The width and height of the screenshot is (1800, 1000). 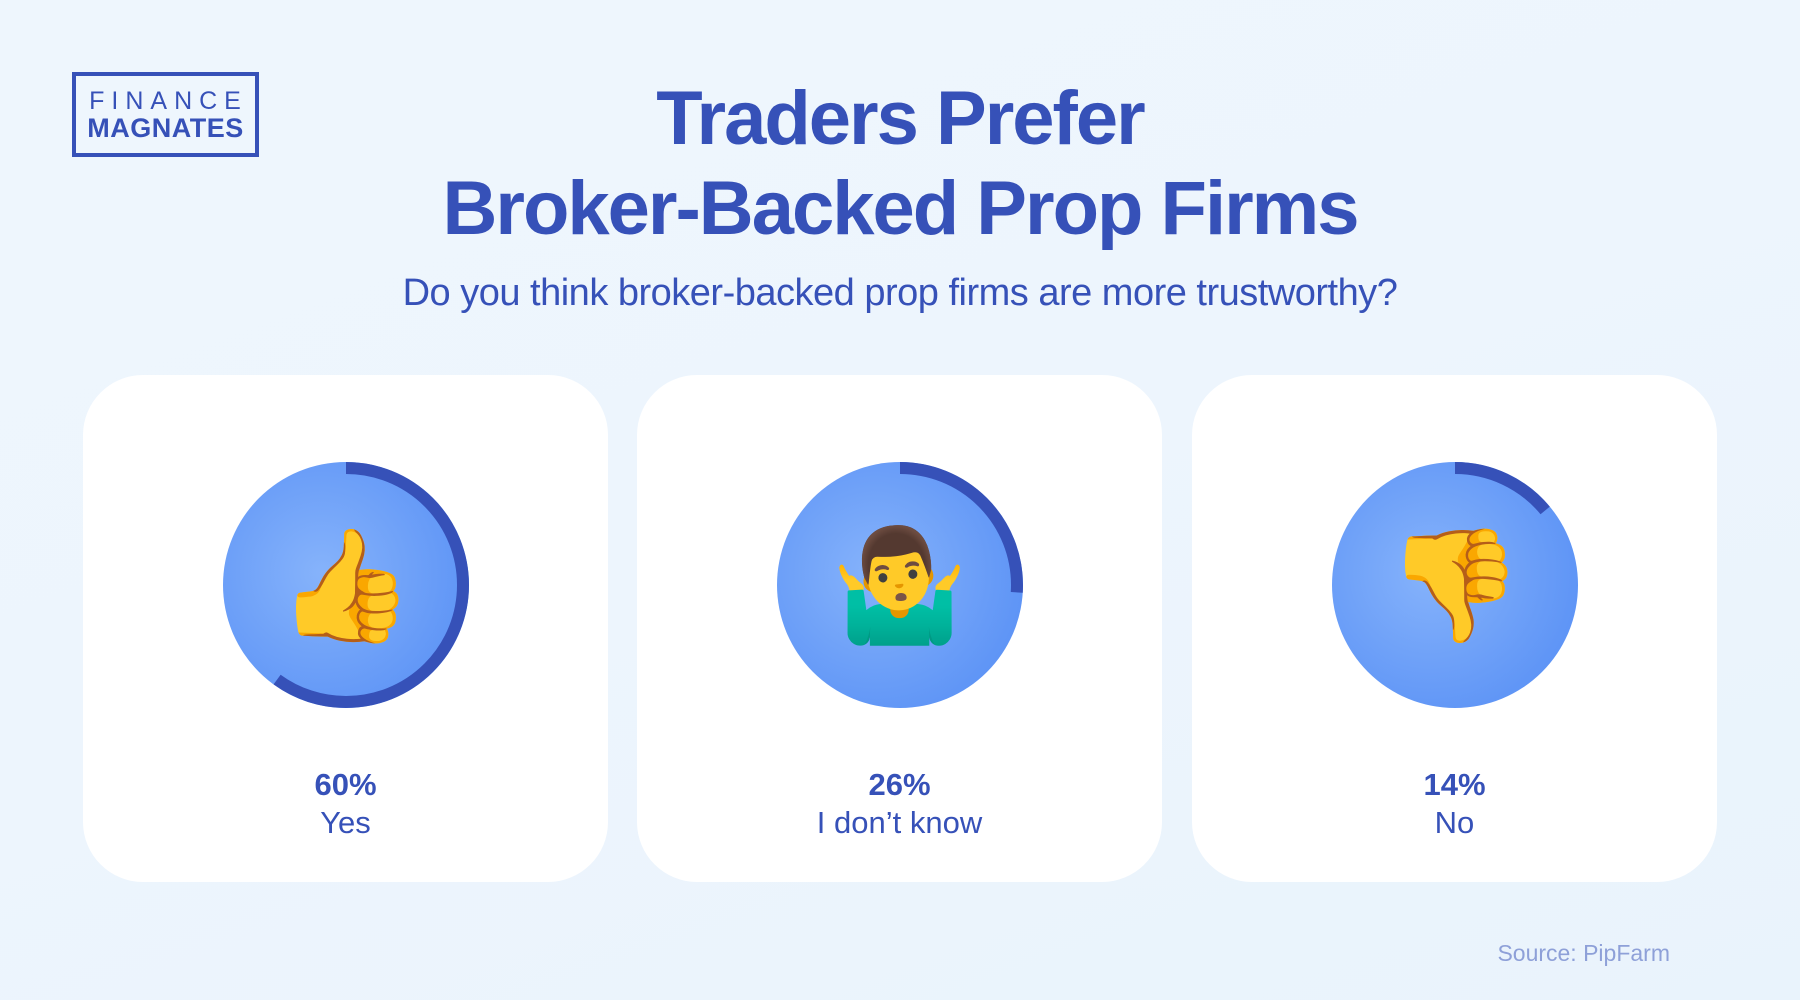 I want to click on title-line1: Traders Prefer, so click(x=900, y=118).